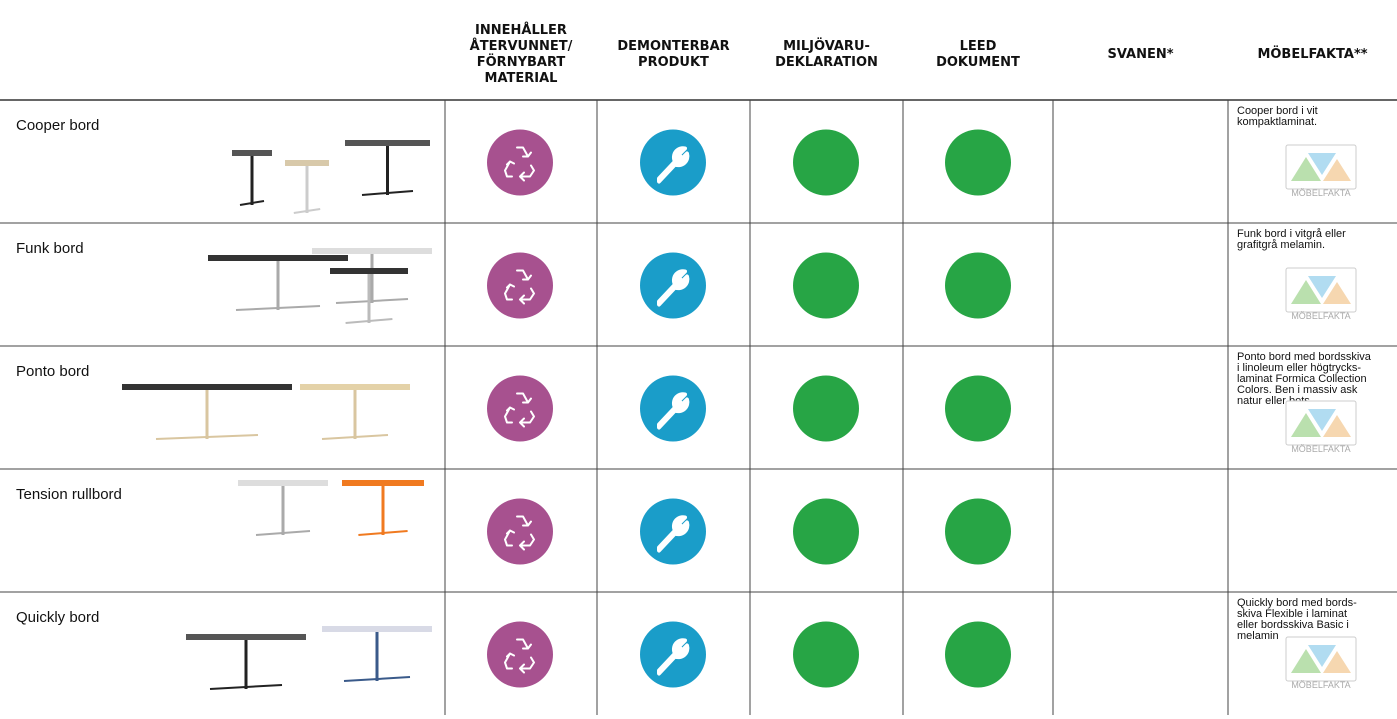  Describe the element at coordinates (826, 46) in the screenshot. I see `column-header: MILJÖVARU-` at that location.